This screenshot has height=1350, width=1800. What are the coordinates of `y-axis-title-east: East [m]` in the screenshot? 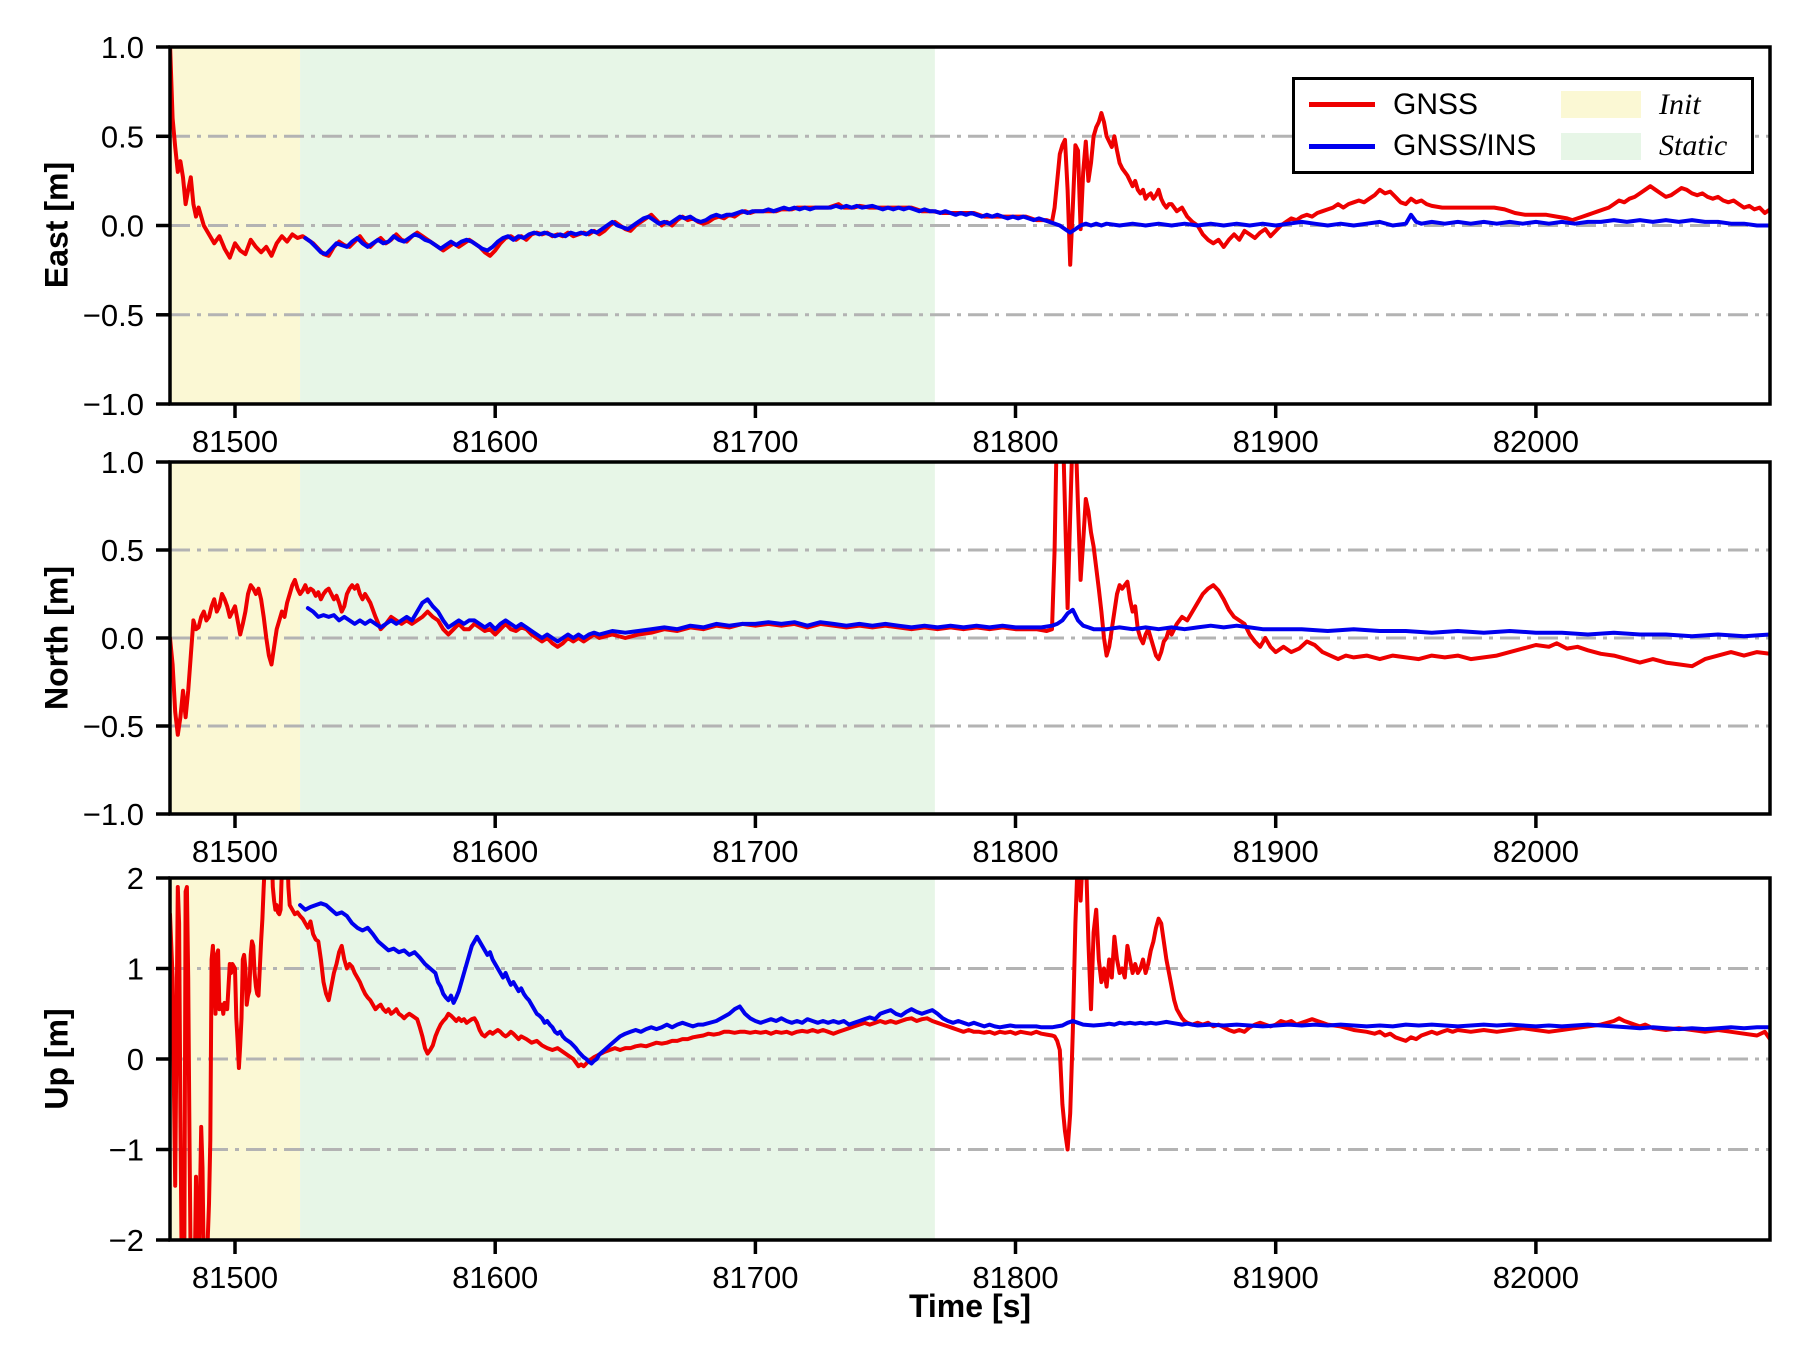 It's located at (56, 225).